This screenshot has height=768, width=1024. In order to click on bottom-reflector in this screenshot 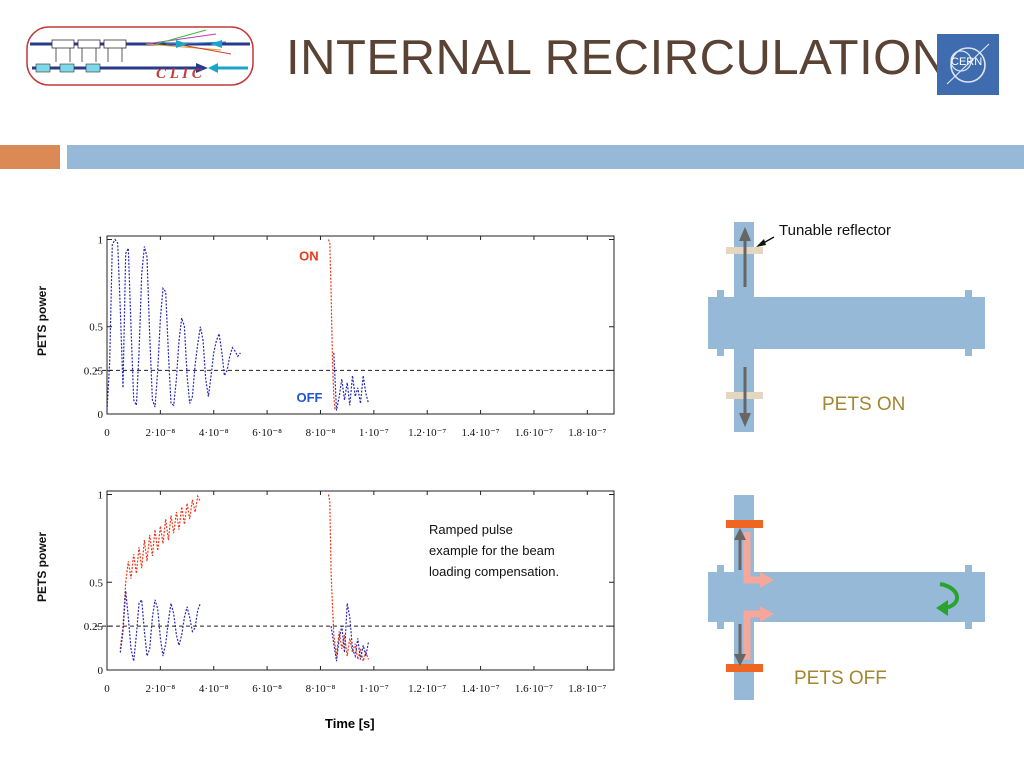, I will do `click(744, 668)`.